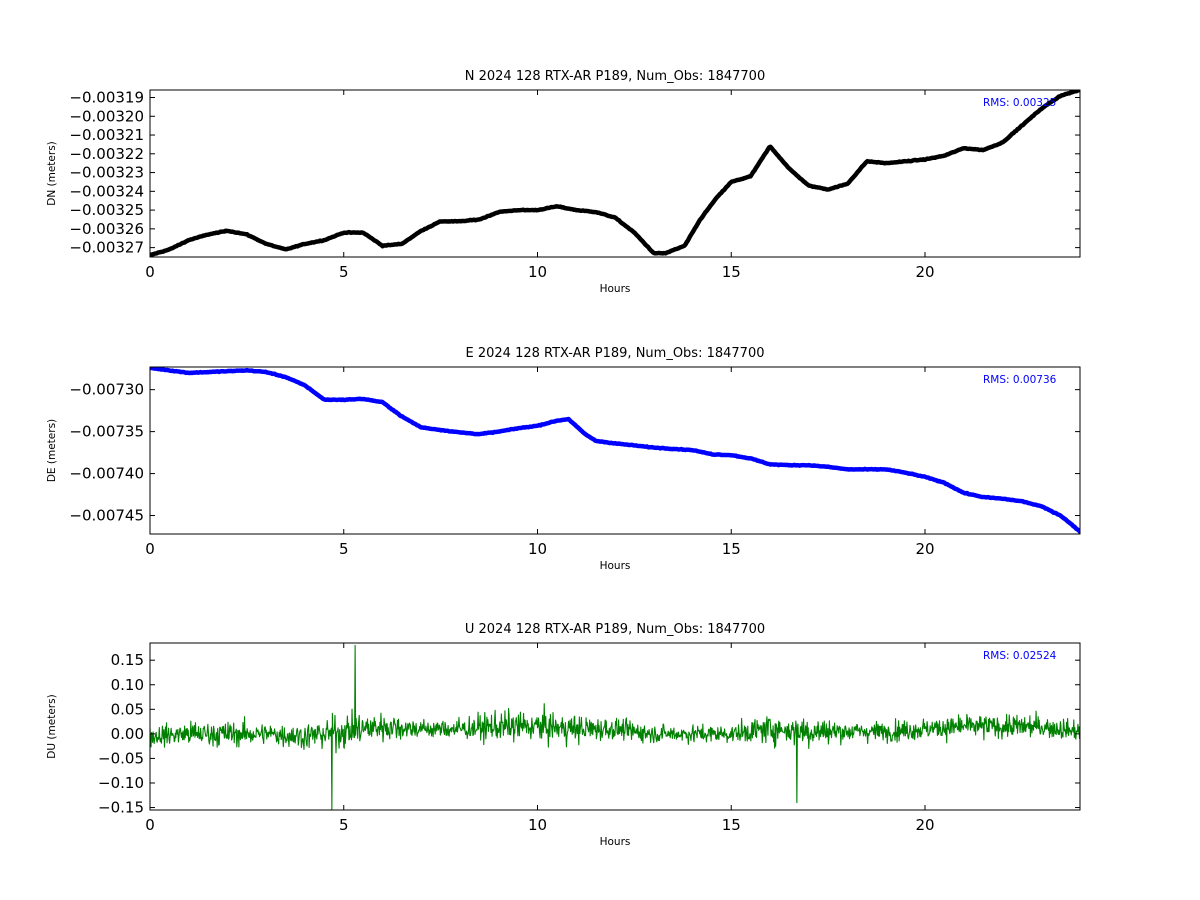  I want to click on n-ytick-label: −0.00324, so click(106, 191).